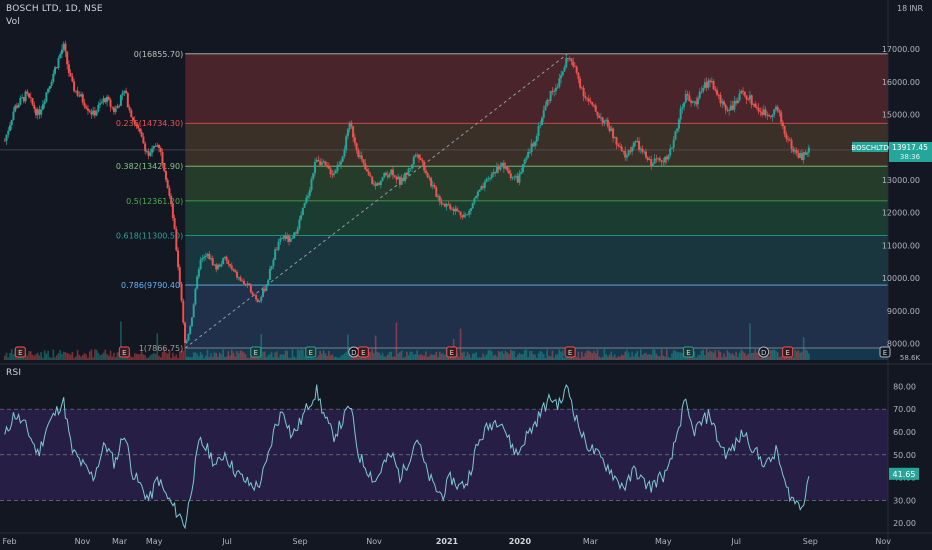  What do you see at coordinates (764, 352) in the screenshot?
I see `event-marker: D` at bounding box center [764, 352].